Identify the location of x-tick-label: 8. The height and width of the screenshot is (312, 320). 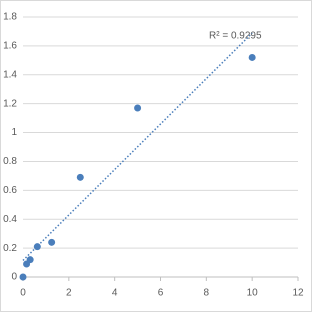
(207, 293).